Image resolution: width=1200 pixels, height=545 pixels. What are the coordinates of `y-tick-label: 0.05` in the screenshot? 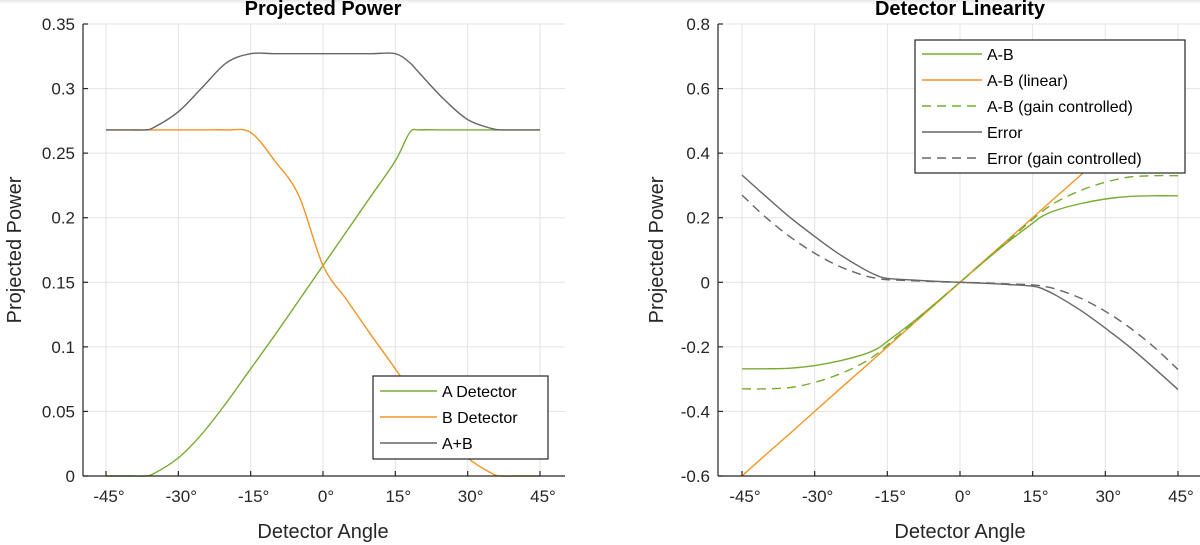 It's located at (58, 411).